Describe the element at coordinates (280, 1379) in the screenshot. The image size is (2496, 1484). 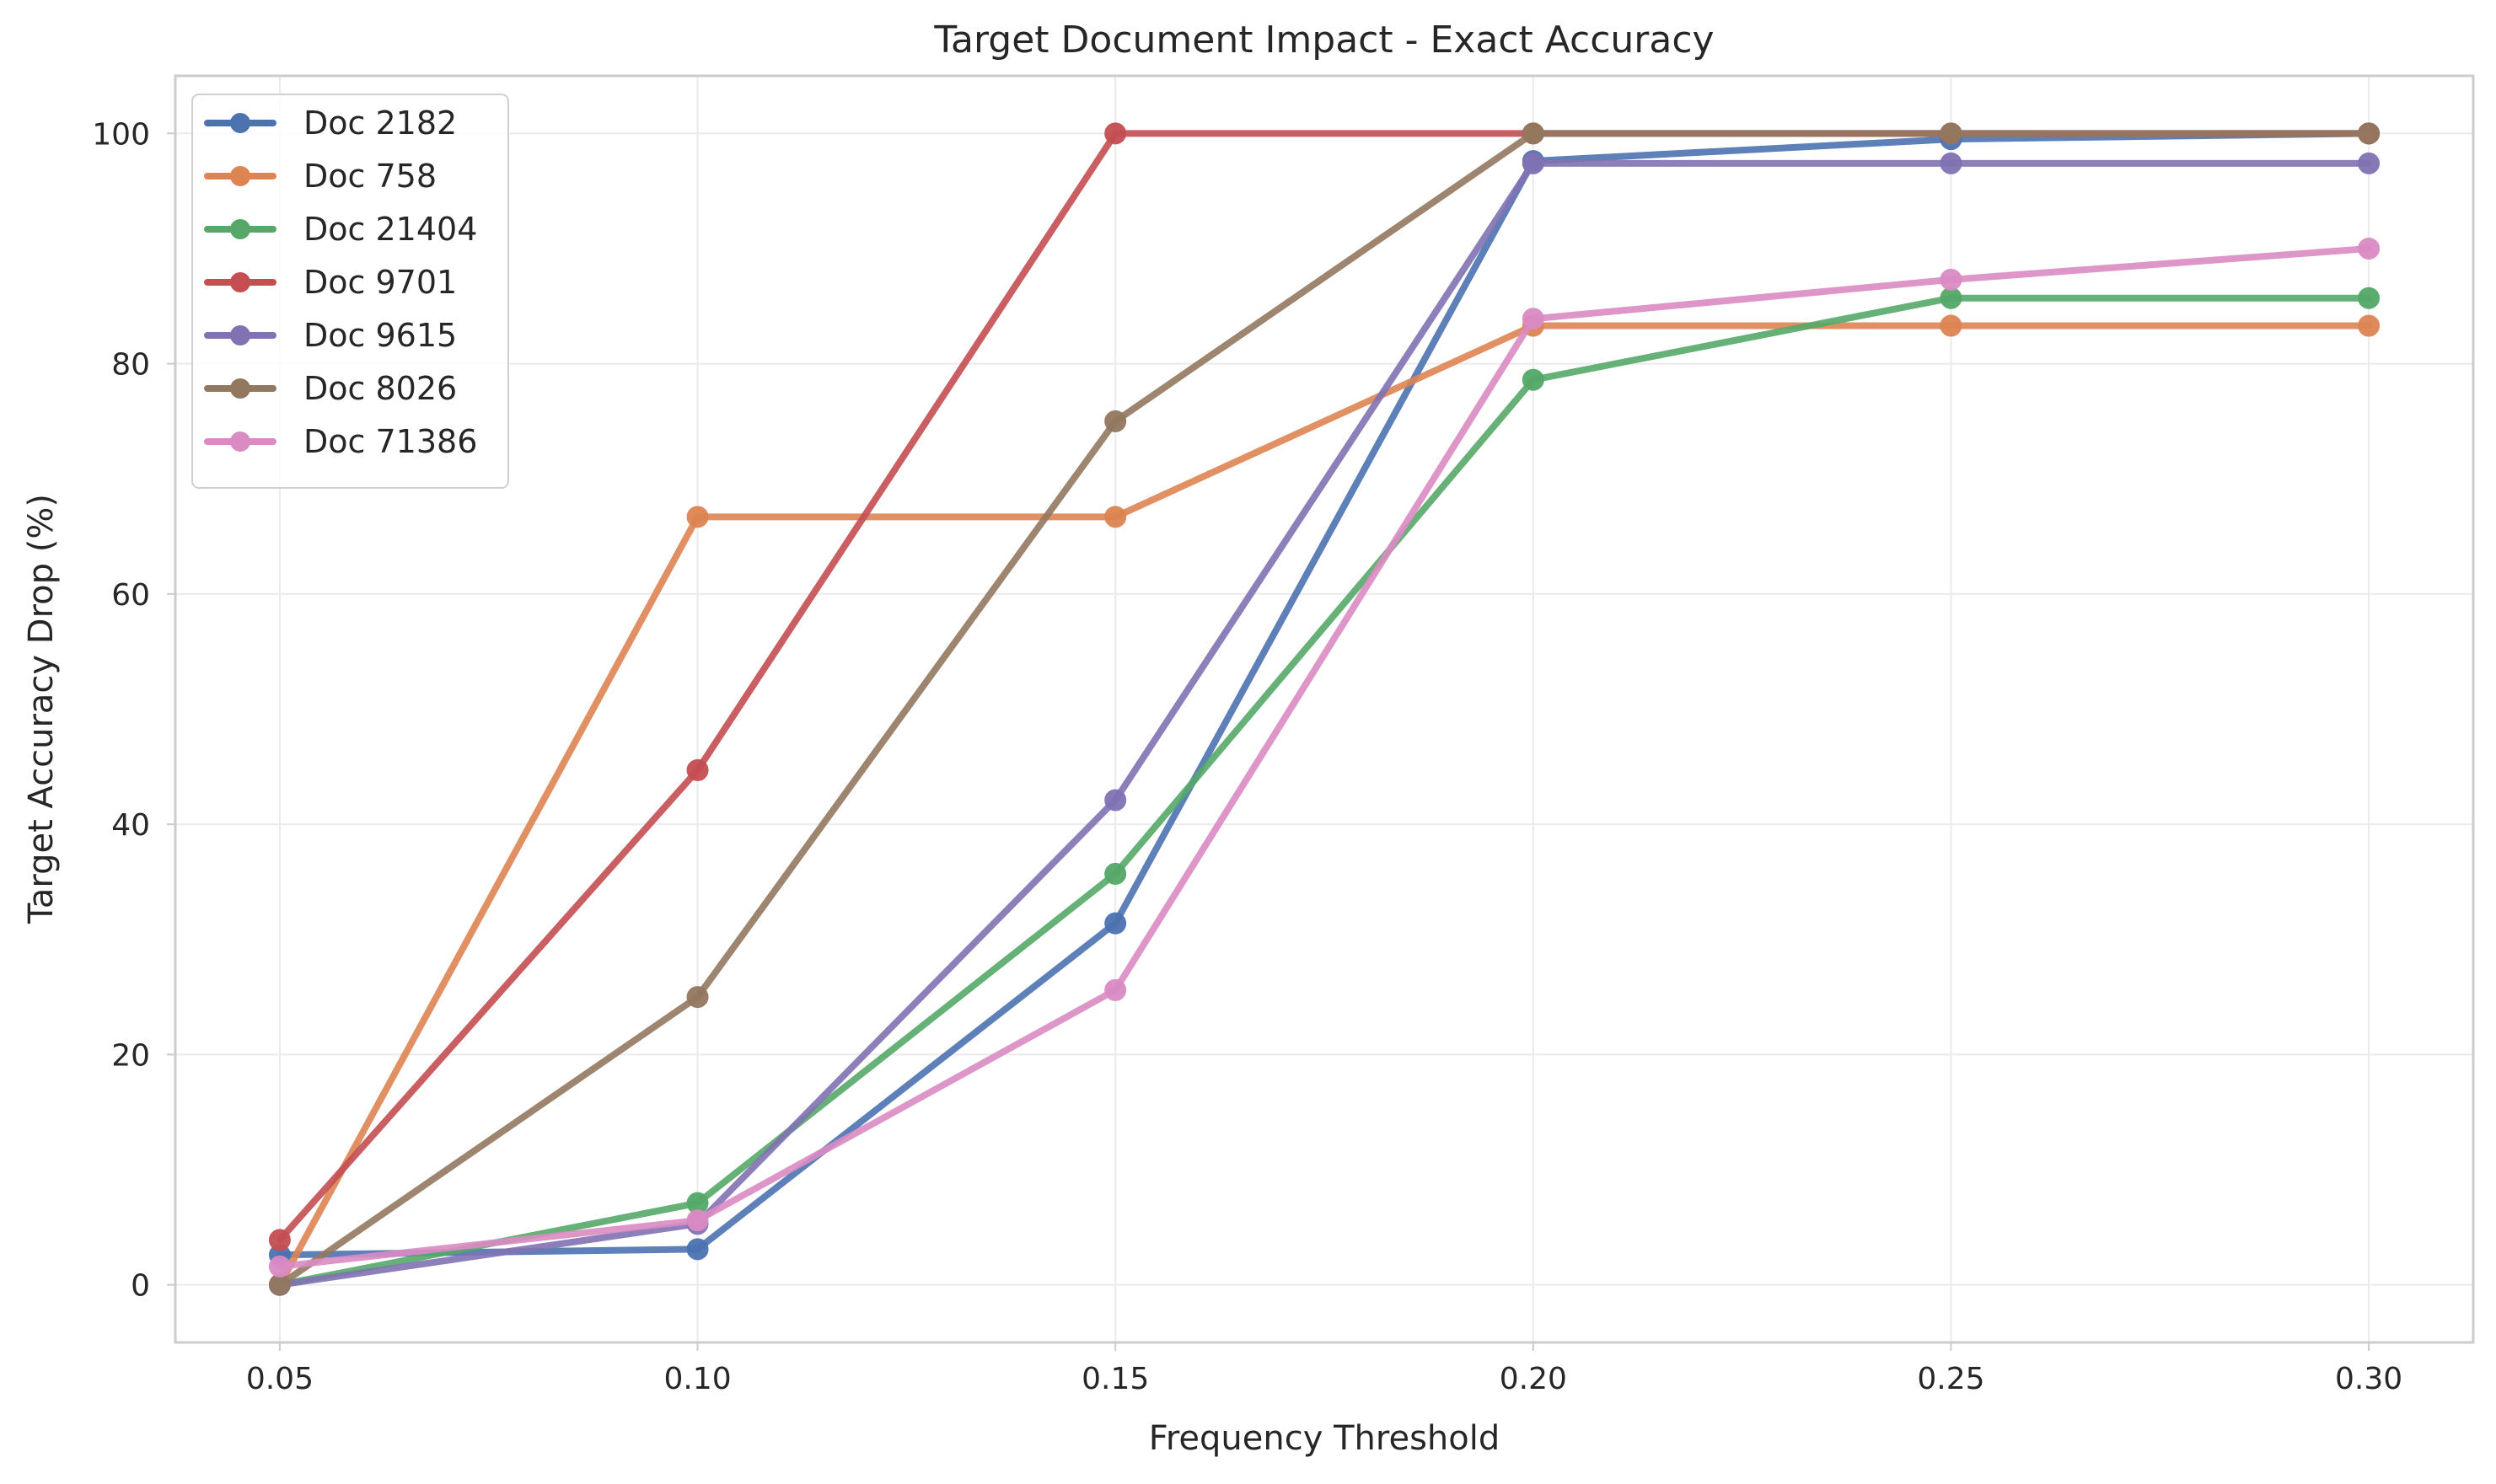
I see `x-tick-label: 0.05` at that location.